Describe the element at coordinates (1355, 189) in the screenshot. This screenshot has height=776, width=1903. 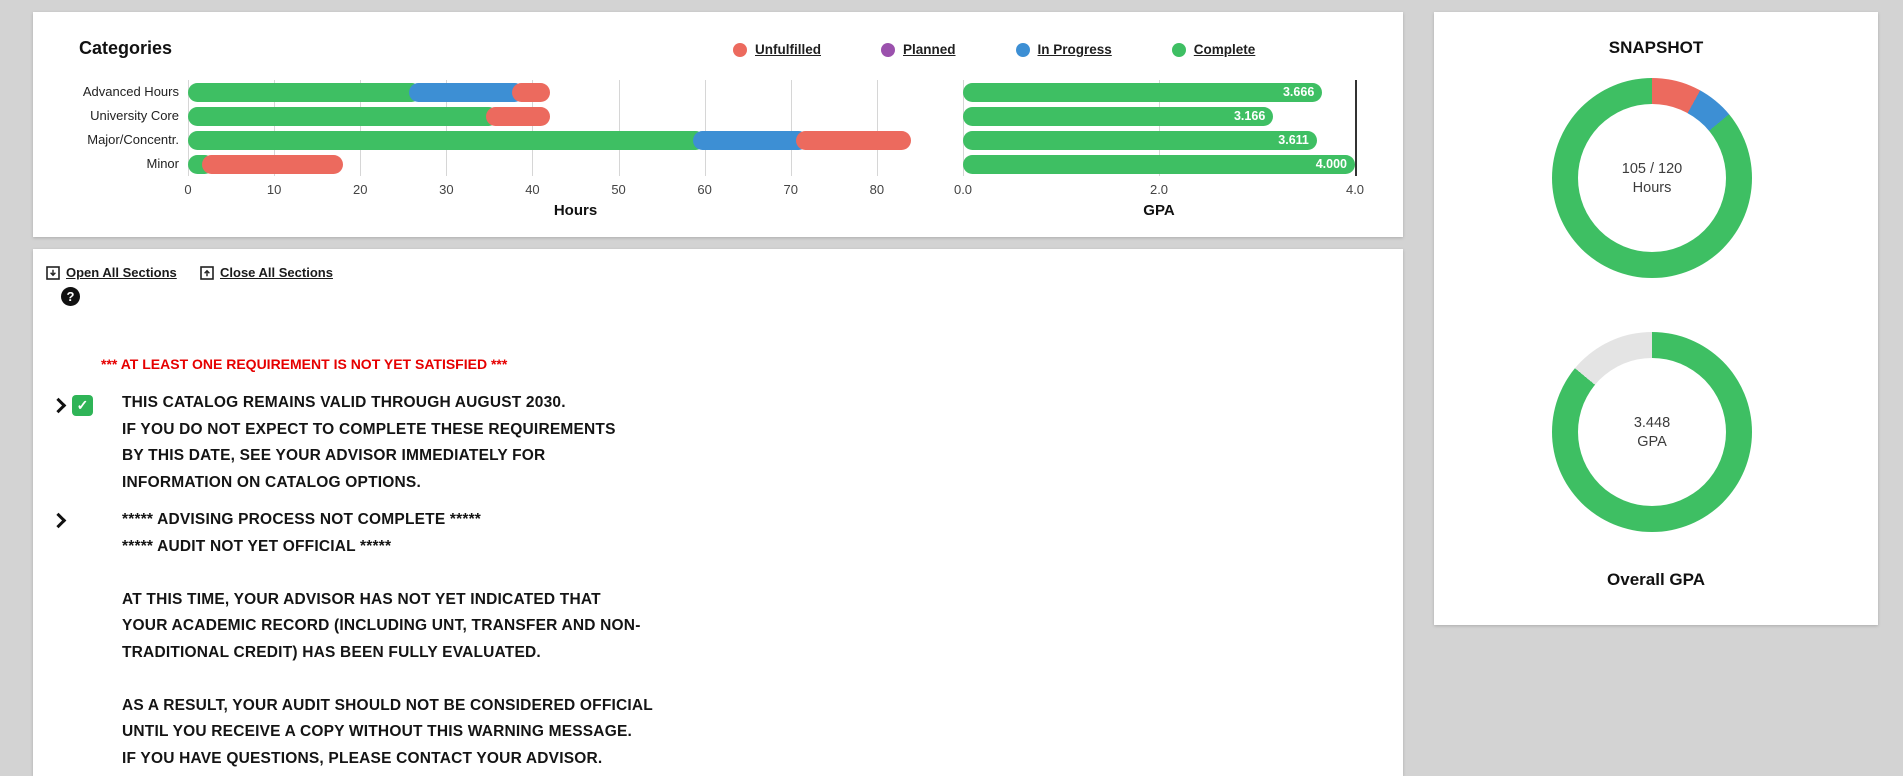
I see `axis-tick-label: 4.0` at that location.